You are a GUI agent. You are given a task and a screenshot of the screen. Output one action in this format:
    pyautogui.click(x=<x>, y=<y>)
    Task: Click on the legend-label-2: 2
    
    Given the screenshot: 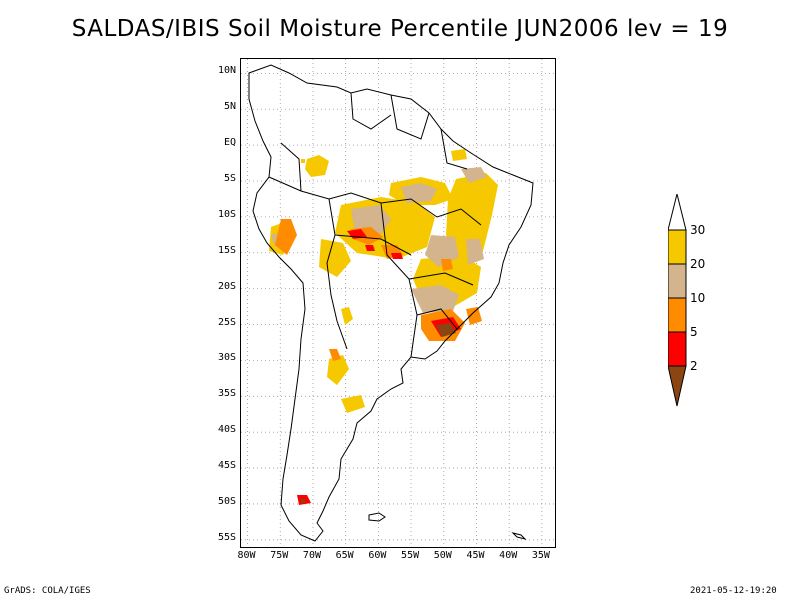 What is the action you would take?
    pyautogui.click(x=694, y=366)
    